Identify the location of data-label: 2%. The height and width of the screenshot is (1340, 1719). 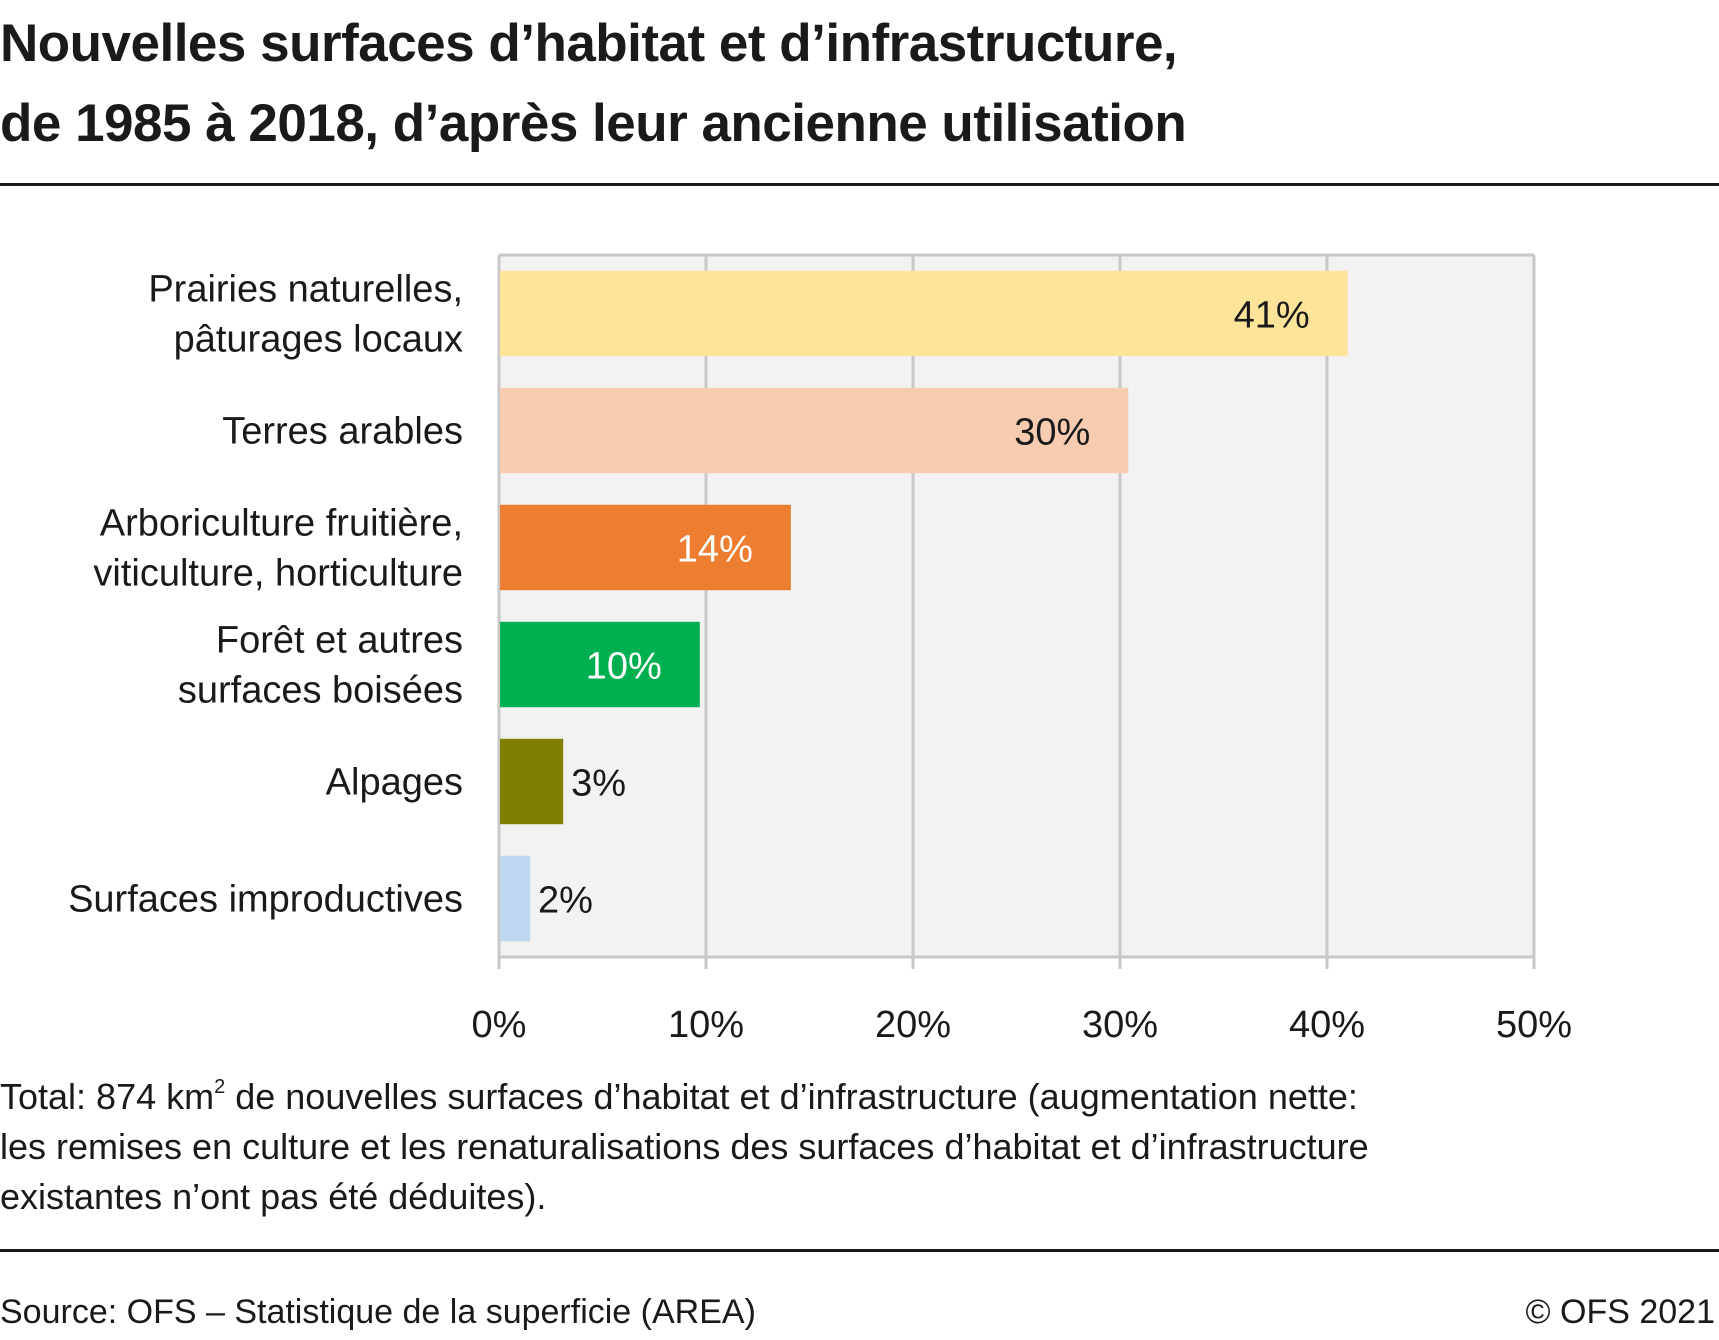
(565, 901).